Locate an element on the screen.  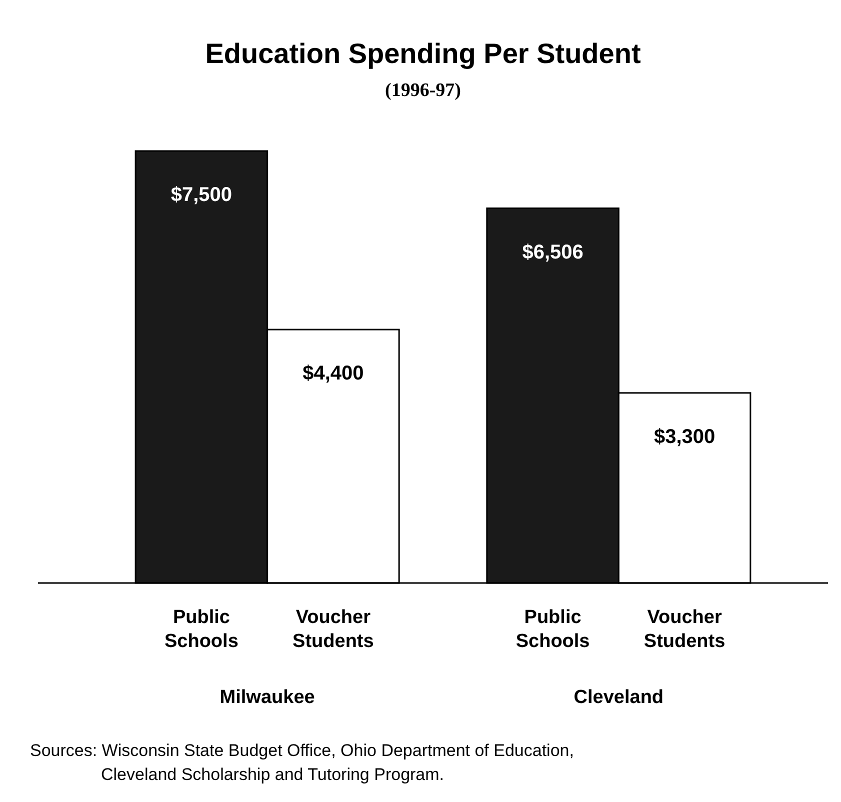
x-tick-label: Milwaukee is located at coordinates (267, 697).